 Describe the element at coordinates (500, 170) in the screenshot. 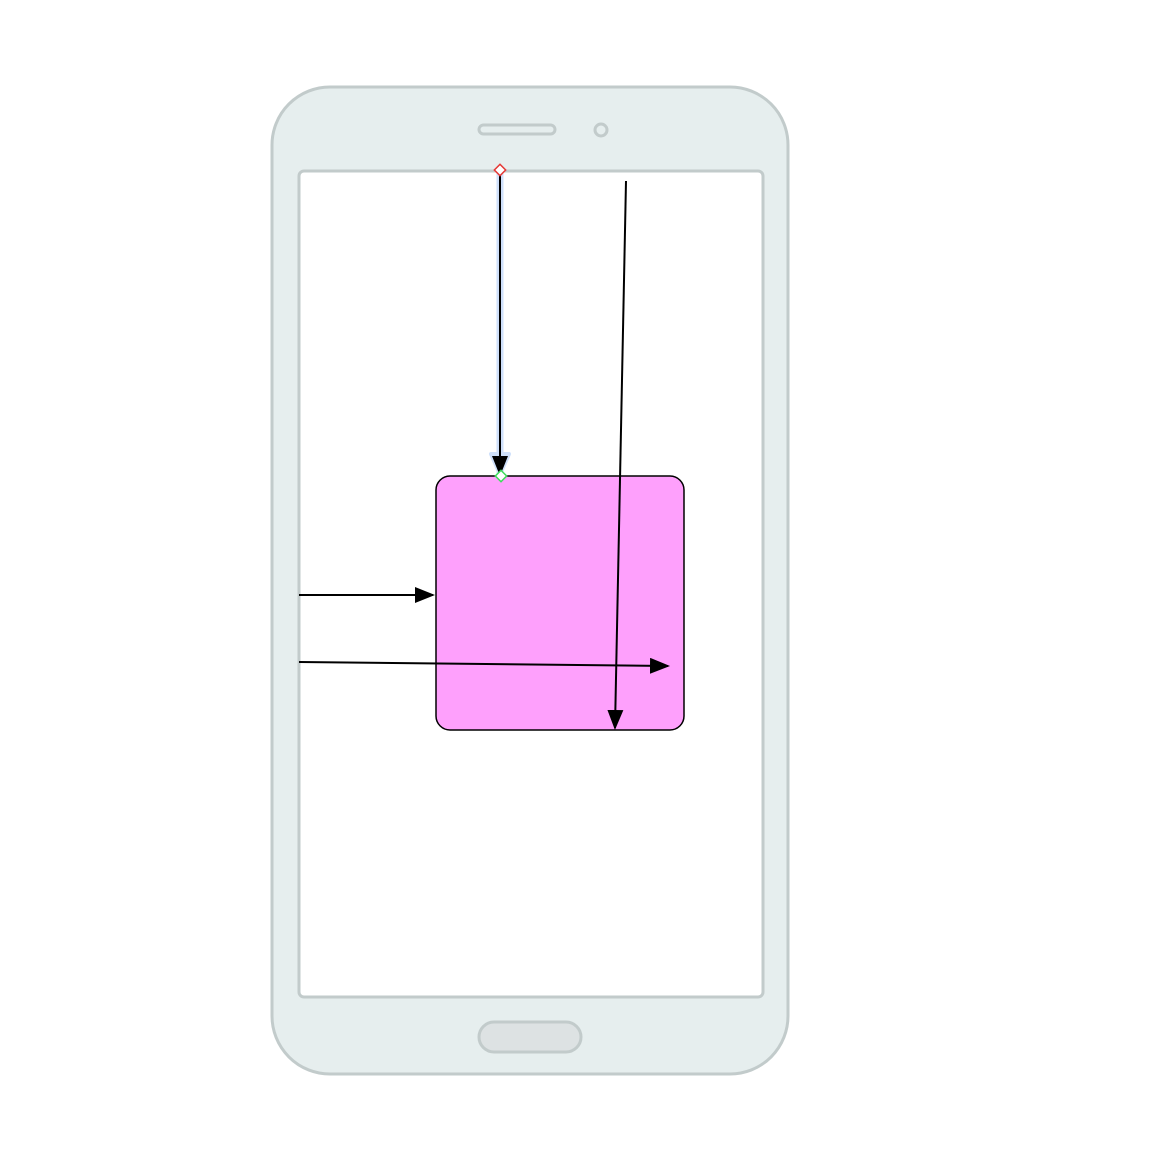

I see `connector-source-handle` at that location.